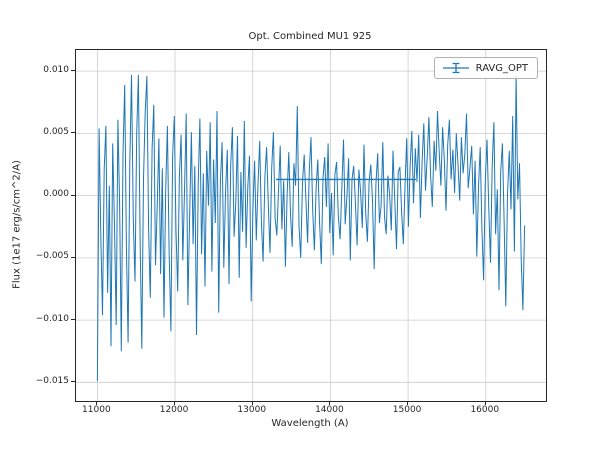  I want to click on legend-errorbar-icon, so click(455, 68).